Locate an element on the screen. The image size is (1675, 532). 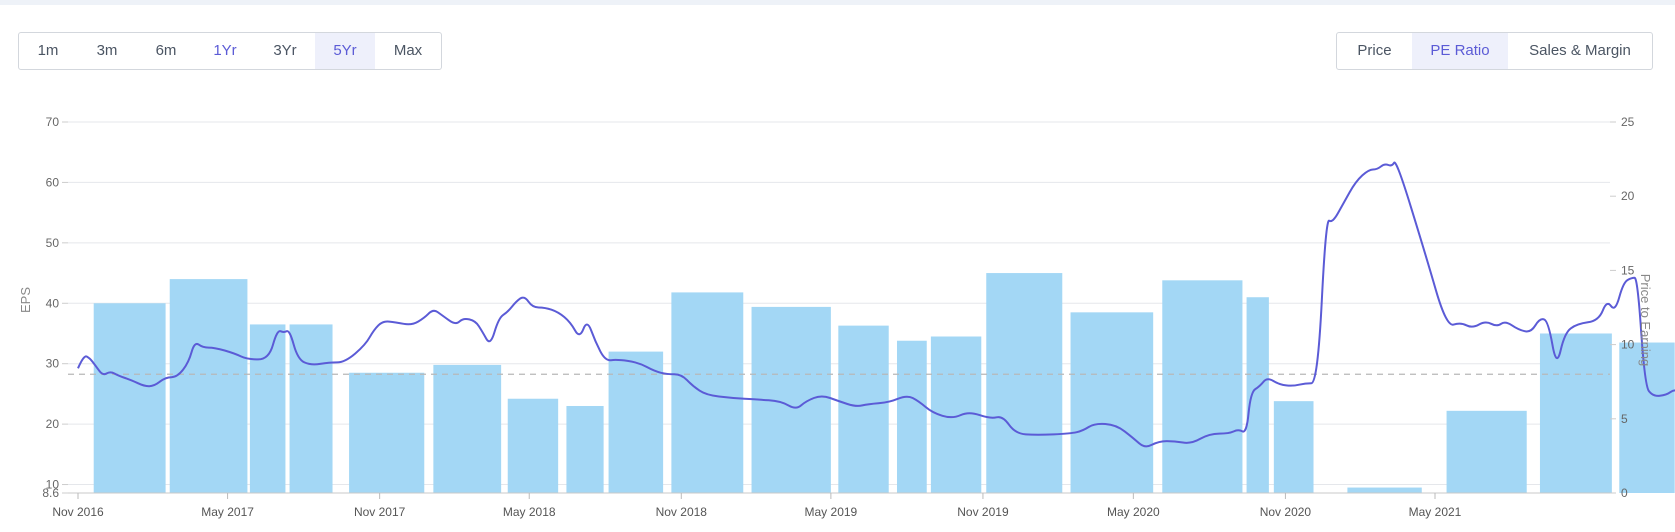
y-tick-label-right: 20 is located at coordinates (1628, 196).